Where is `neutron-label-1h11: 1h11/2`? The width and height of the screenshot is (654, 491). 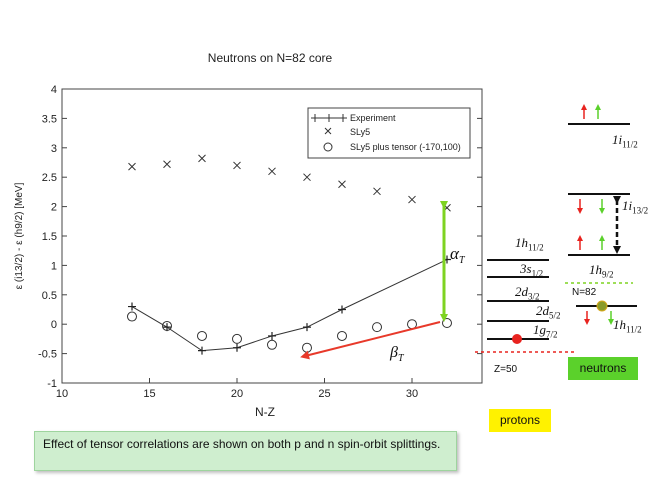 neutron-label-1h11: 1h11/2 is located at coordinates (627, 326).